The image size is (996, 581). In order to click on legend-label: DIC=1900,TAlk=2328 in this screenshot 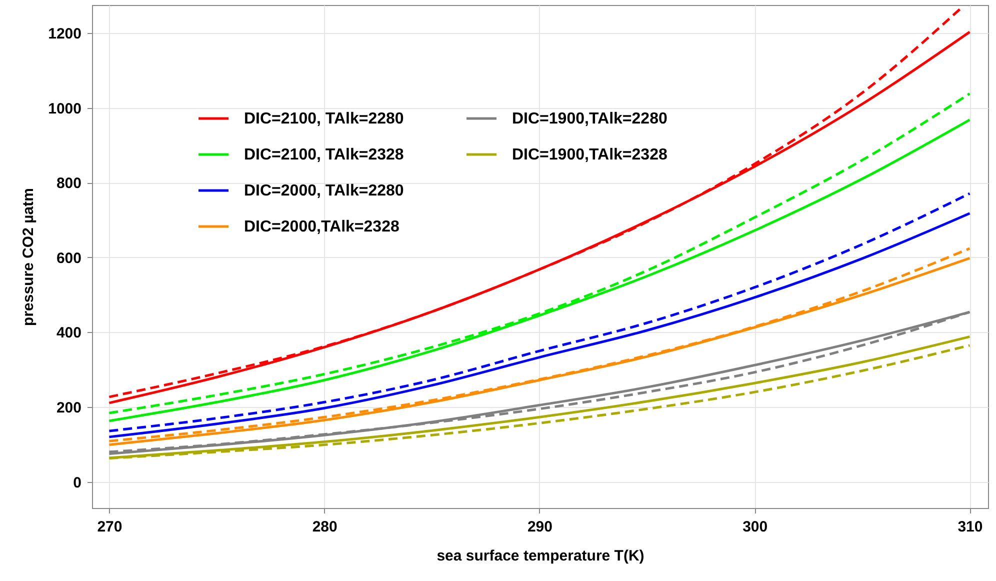, I will do `click(590, 155)`.